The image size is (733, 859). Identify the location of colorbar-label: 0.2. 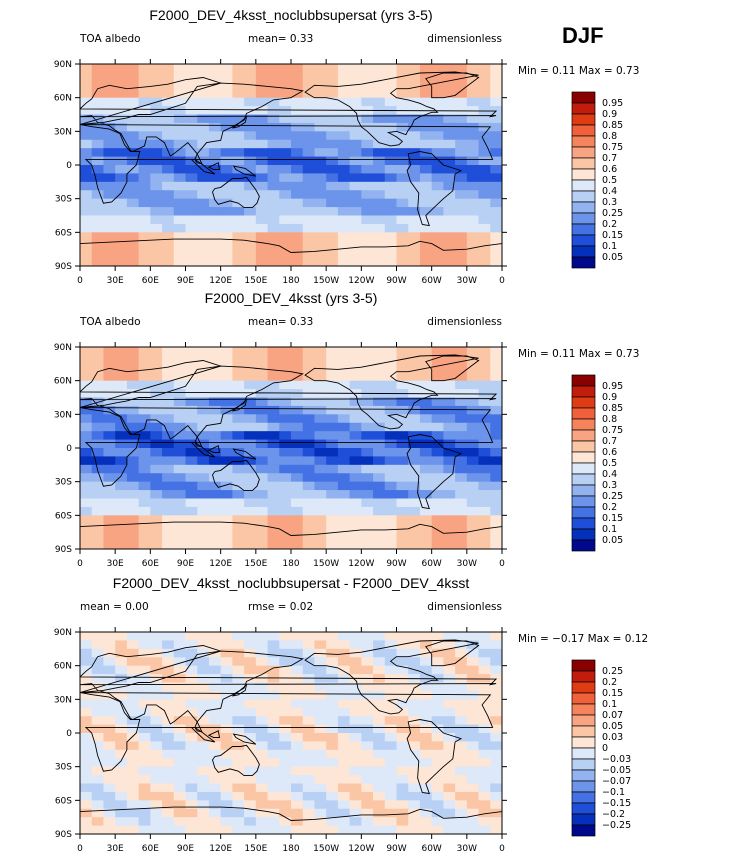
(609, 682).